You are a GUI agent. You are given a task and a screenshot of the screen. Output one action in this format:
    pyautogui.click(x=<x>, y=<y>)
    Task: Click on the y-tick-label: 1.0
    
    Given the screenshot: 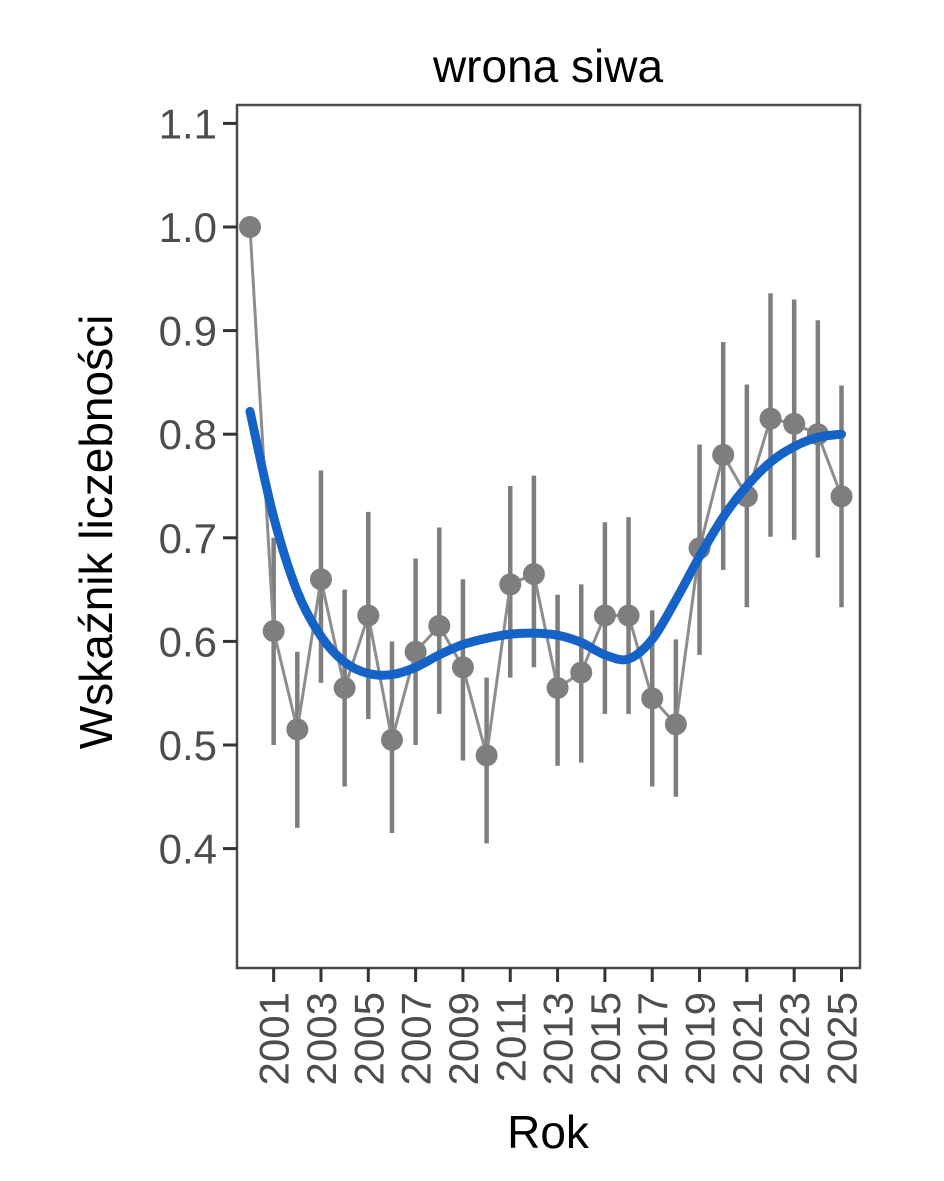 What is the action you would take?
    pyautogui.click(x=188, y=227)
    